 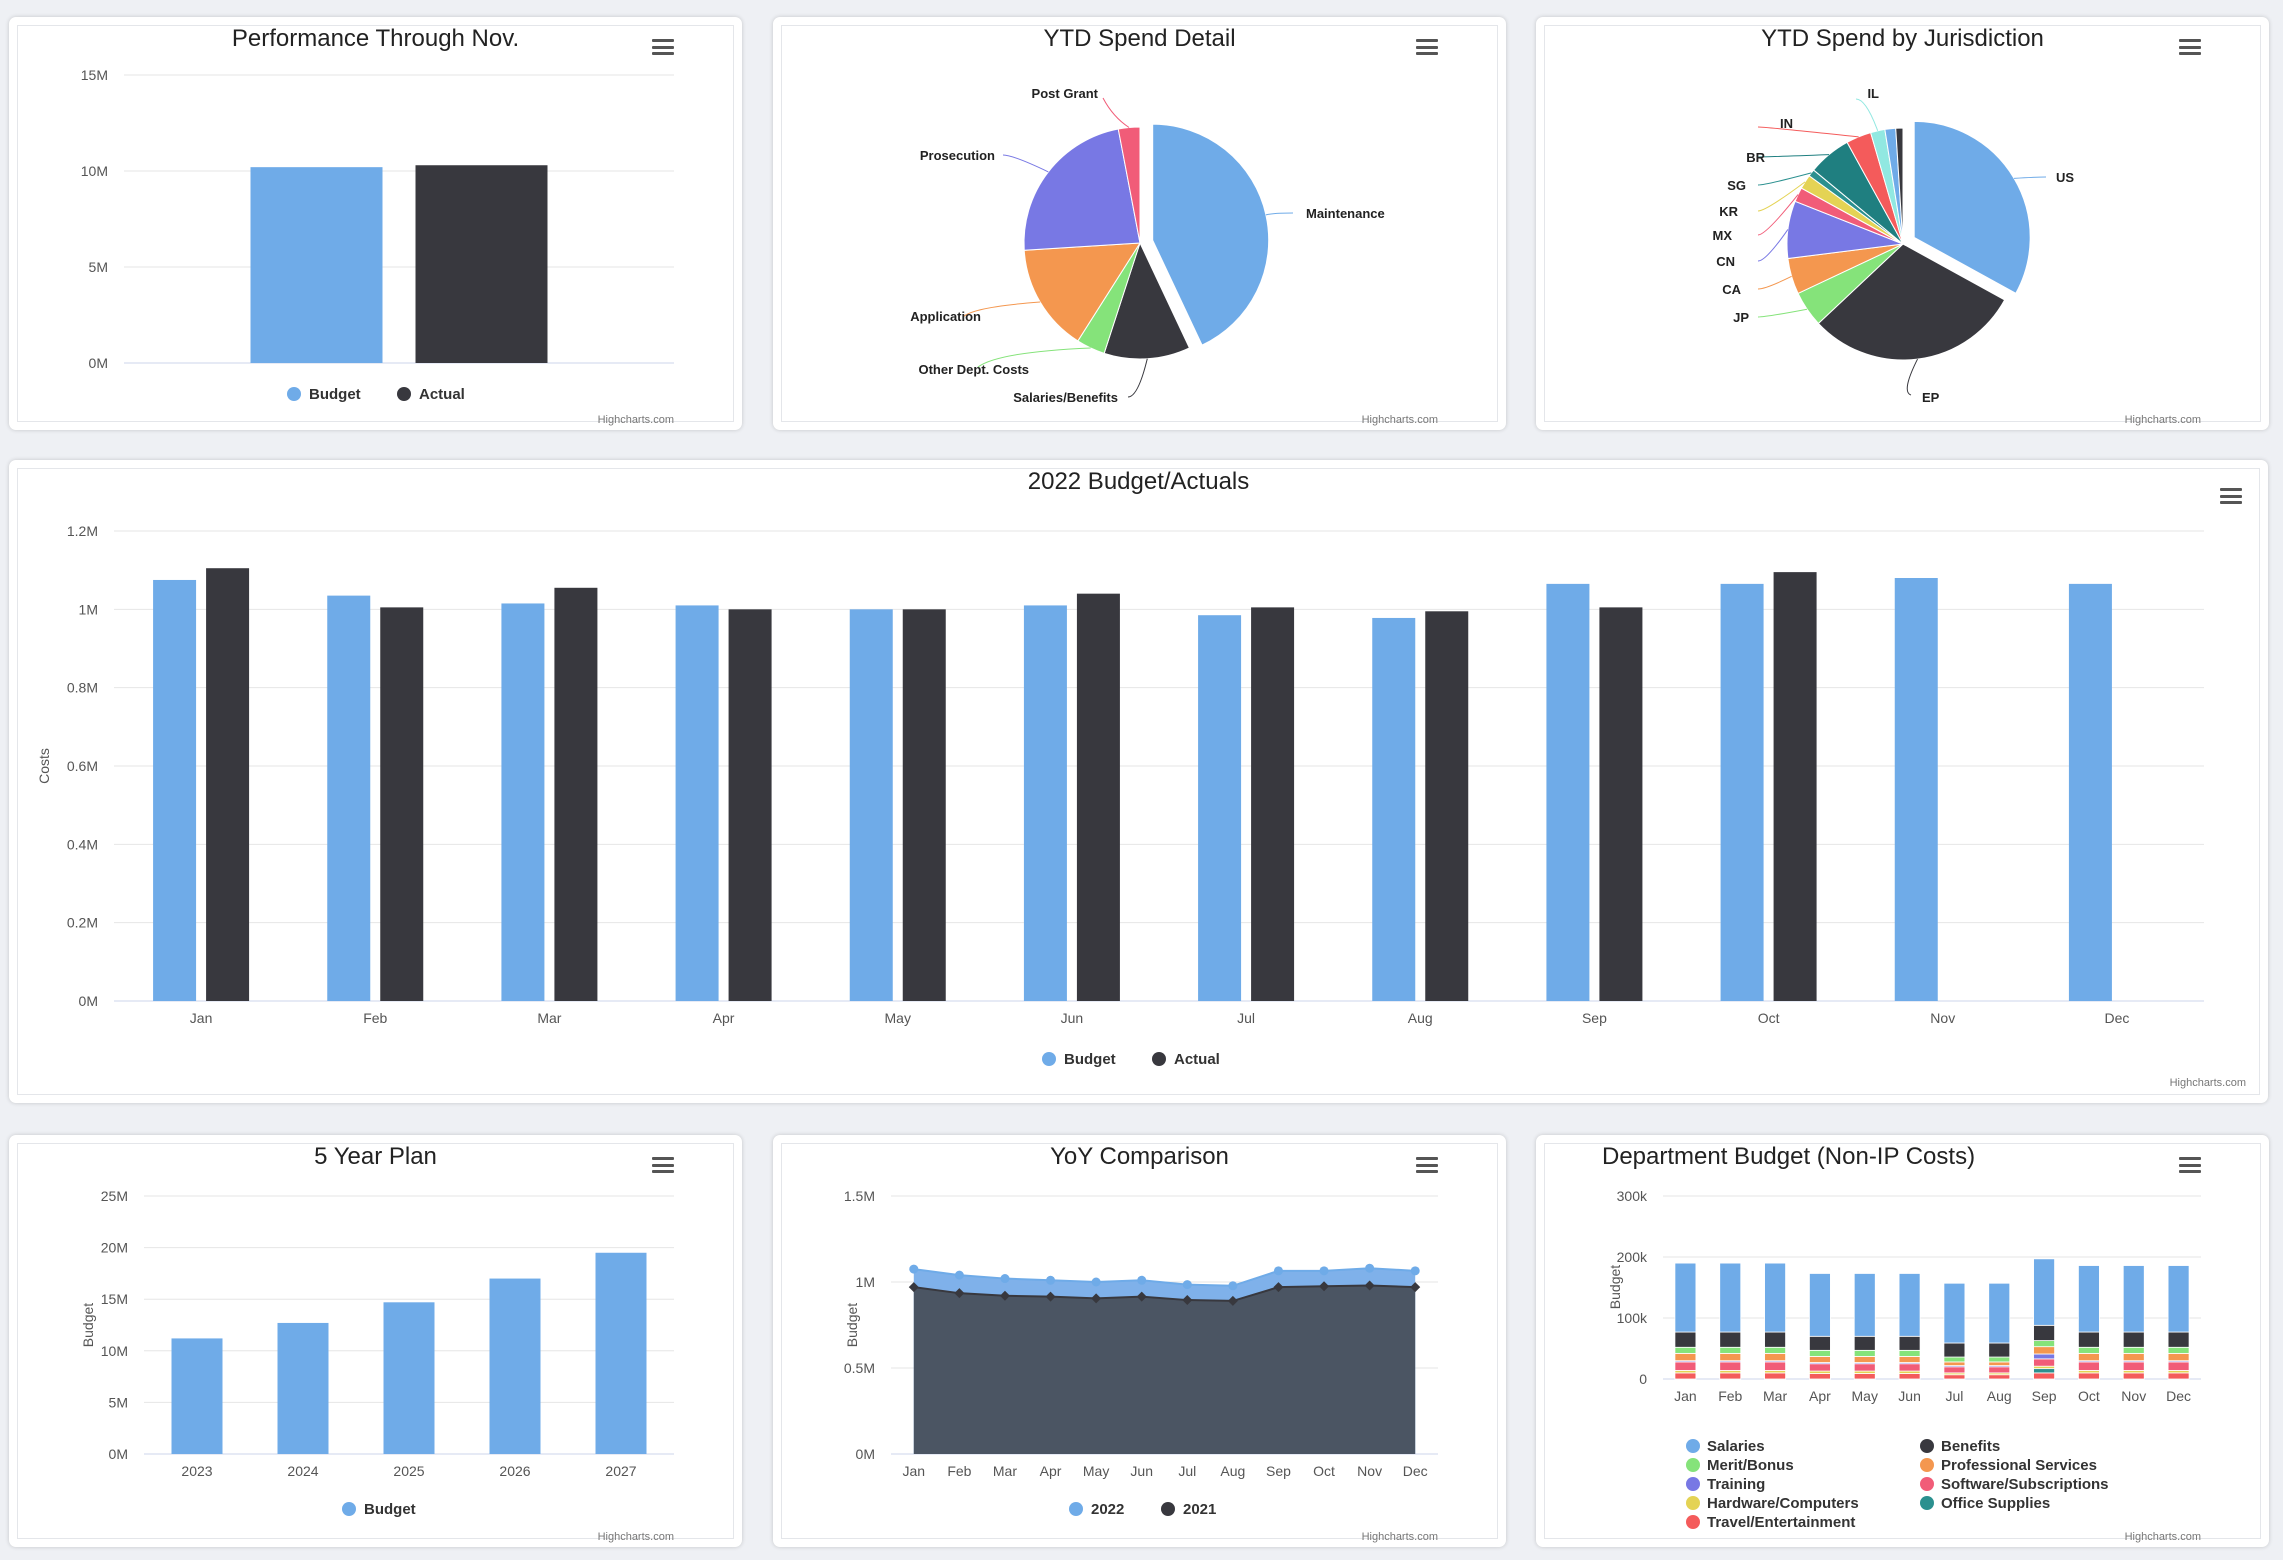 I want to click on x-tick-label: Oct, so click(x=1769, y=1018).